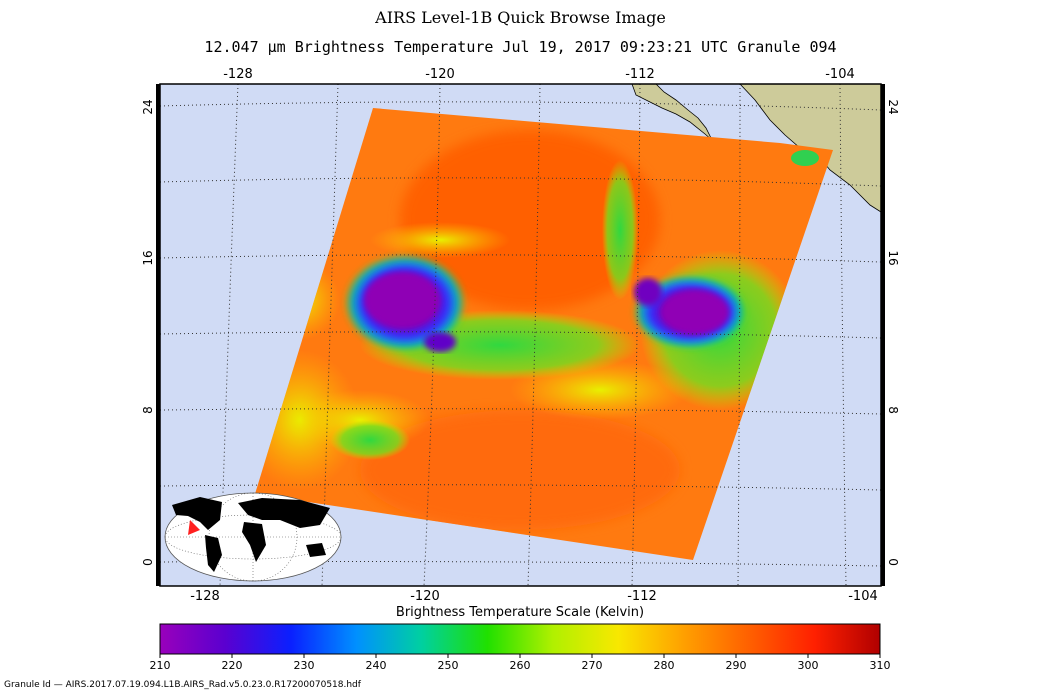 The height and width of the screenshot is (695, 1041). Describe the element at coordinates (640, 74) in the screenshot. I see `lon-tick-top: -112` at that location.